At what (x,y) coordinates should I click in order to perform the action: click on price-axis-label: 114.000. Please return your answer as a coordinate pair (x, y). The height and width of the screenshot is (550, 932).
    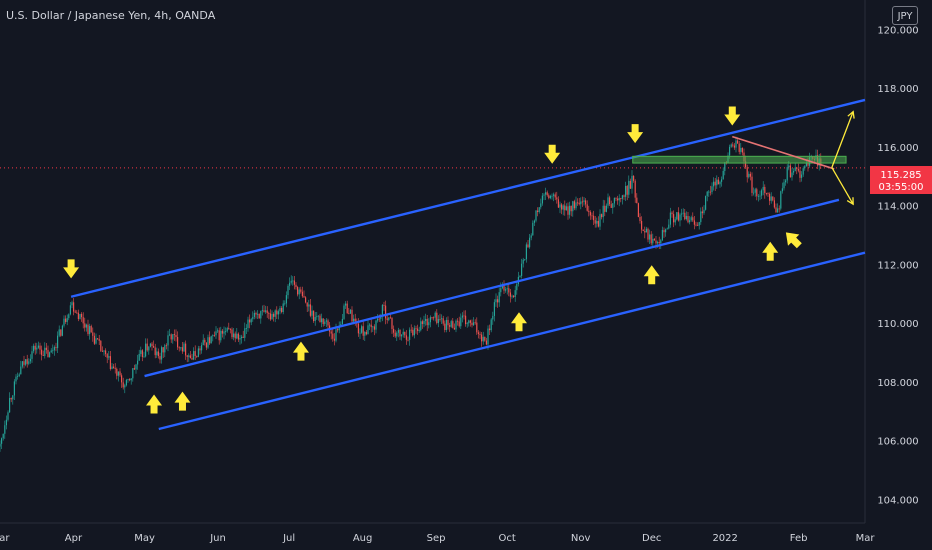
    Looking at the image, I should click on (897, 207).